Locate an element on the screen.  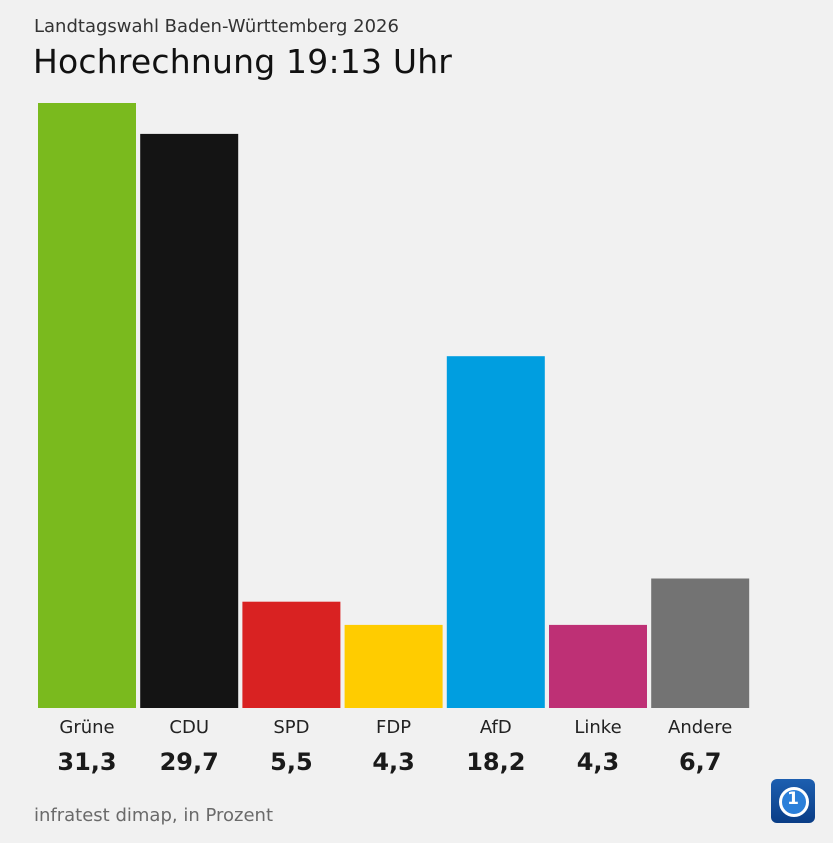
source-note: infratest dimap, in Prozent is located at coordinates (154, 815).